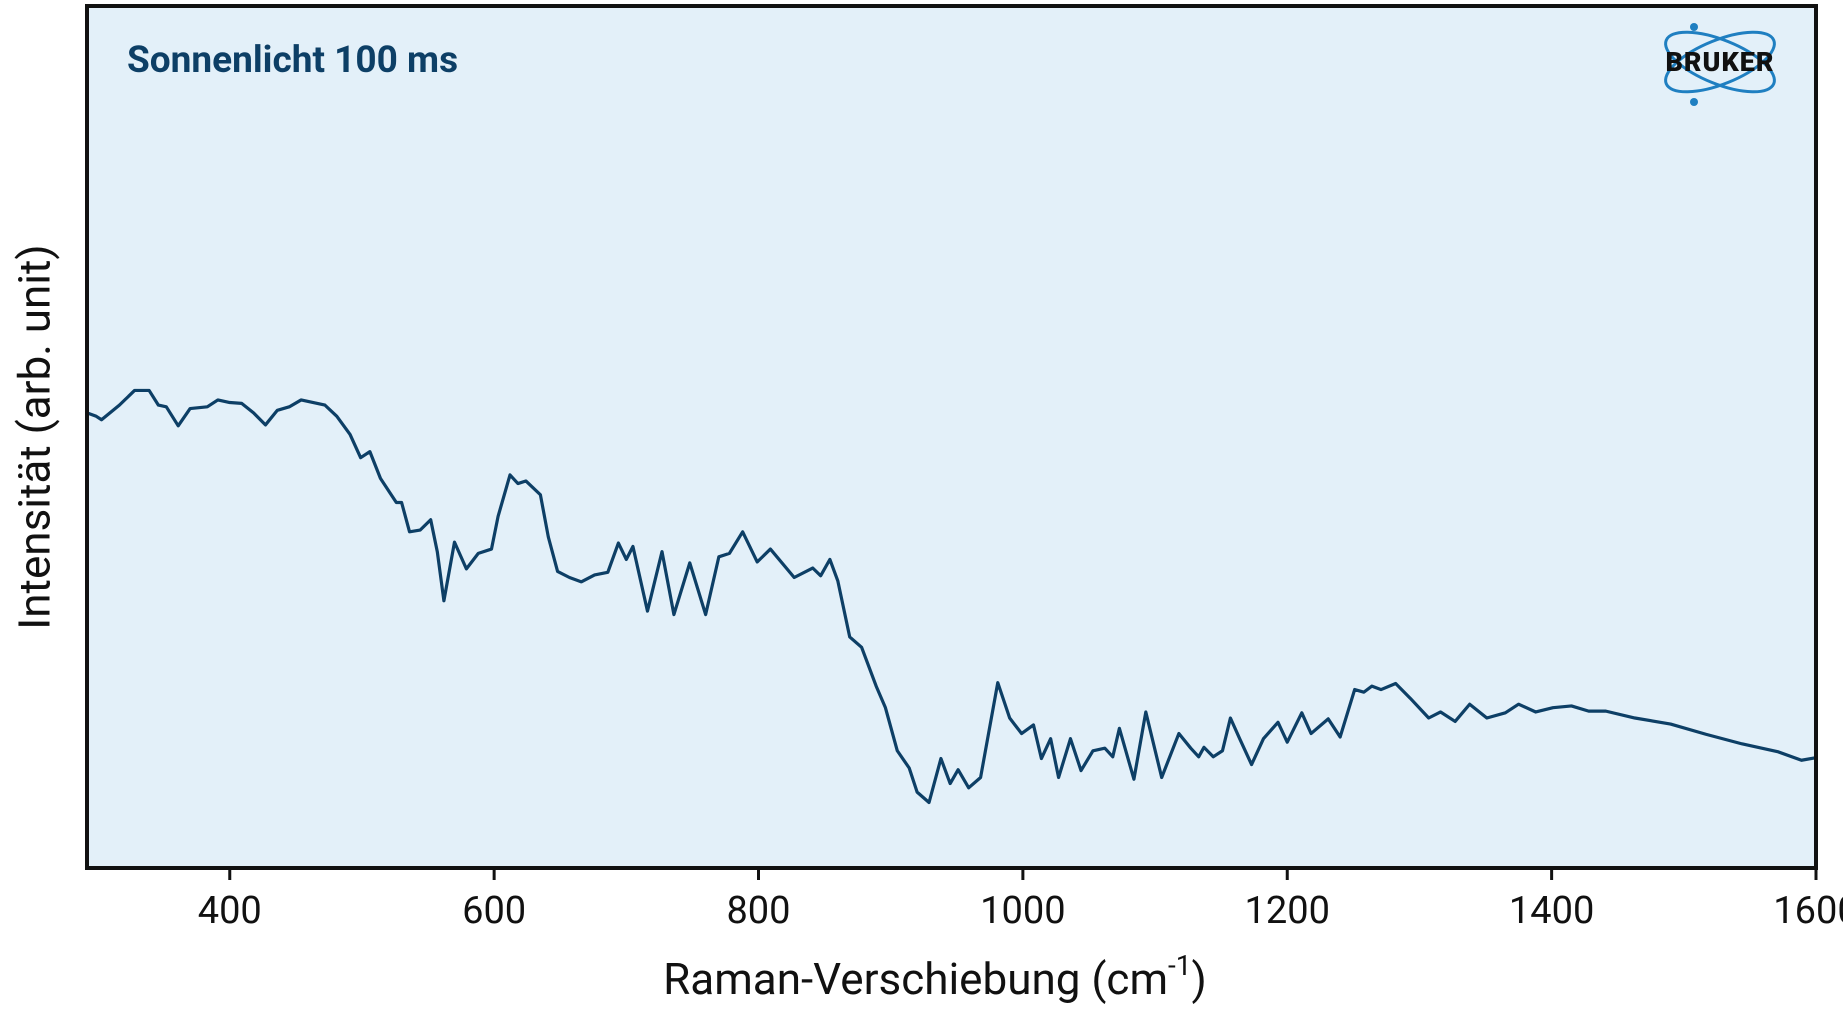 The height and width of the screenshot is (1010, 1843). Describe the element at coordinates (1808, 911) in the screenshot. I see `x-tick-label: 1600` at that location.